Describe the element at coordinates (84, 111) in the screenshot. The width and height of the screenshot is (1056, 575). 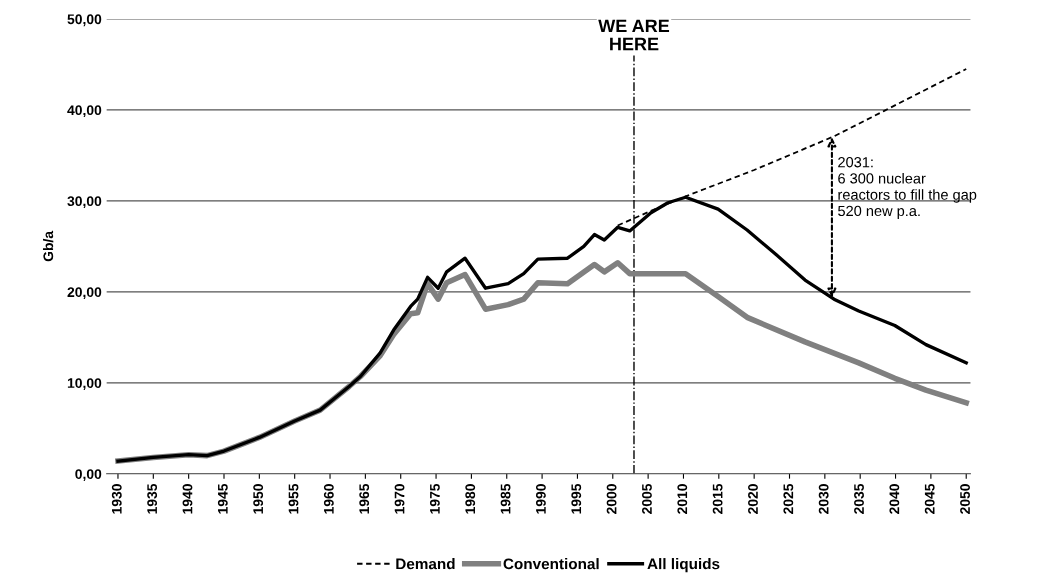
I see `y-tick-label: 40,00` at that location.